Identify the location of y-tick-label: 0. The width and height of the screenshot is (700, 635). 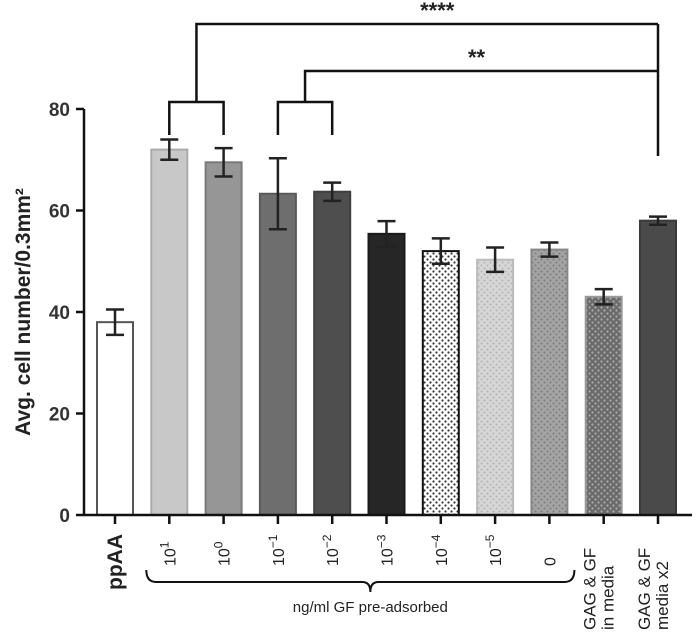
(64, 516).